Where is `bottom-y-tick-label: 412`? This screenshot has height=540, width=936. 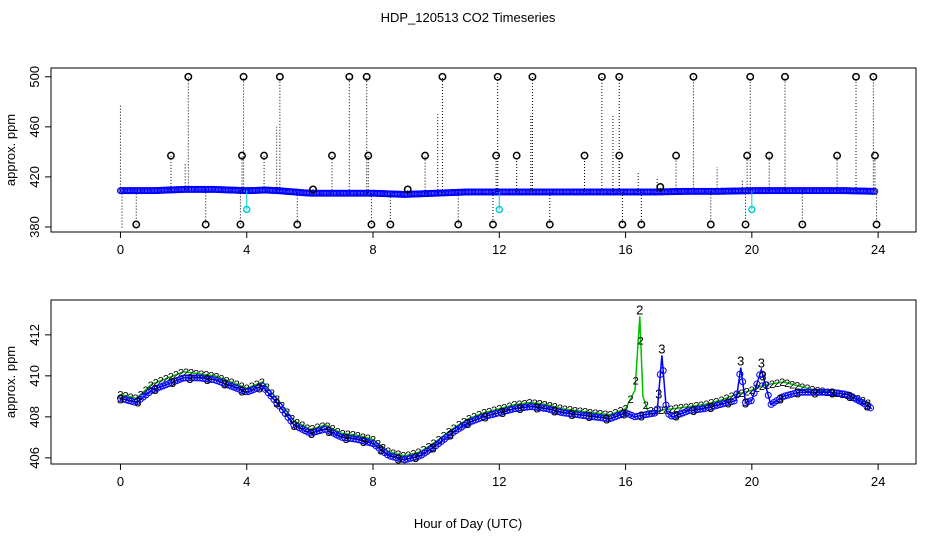 bottom-y-tick-label: 412 is located at coordinates (34, 335).